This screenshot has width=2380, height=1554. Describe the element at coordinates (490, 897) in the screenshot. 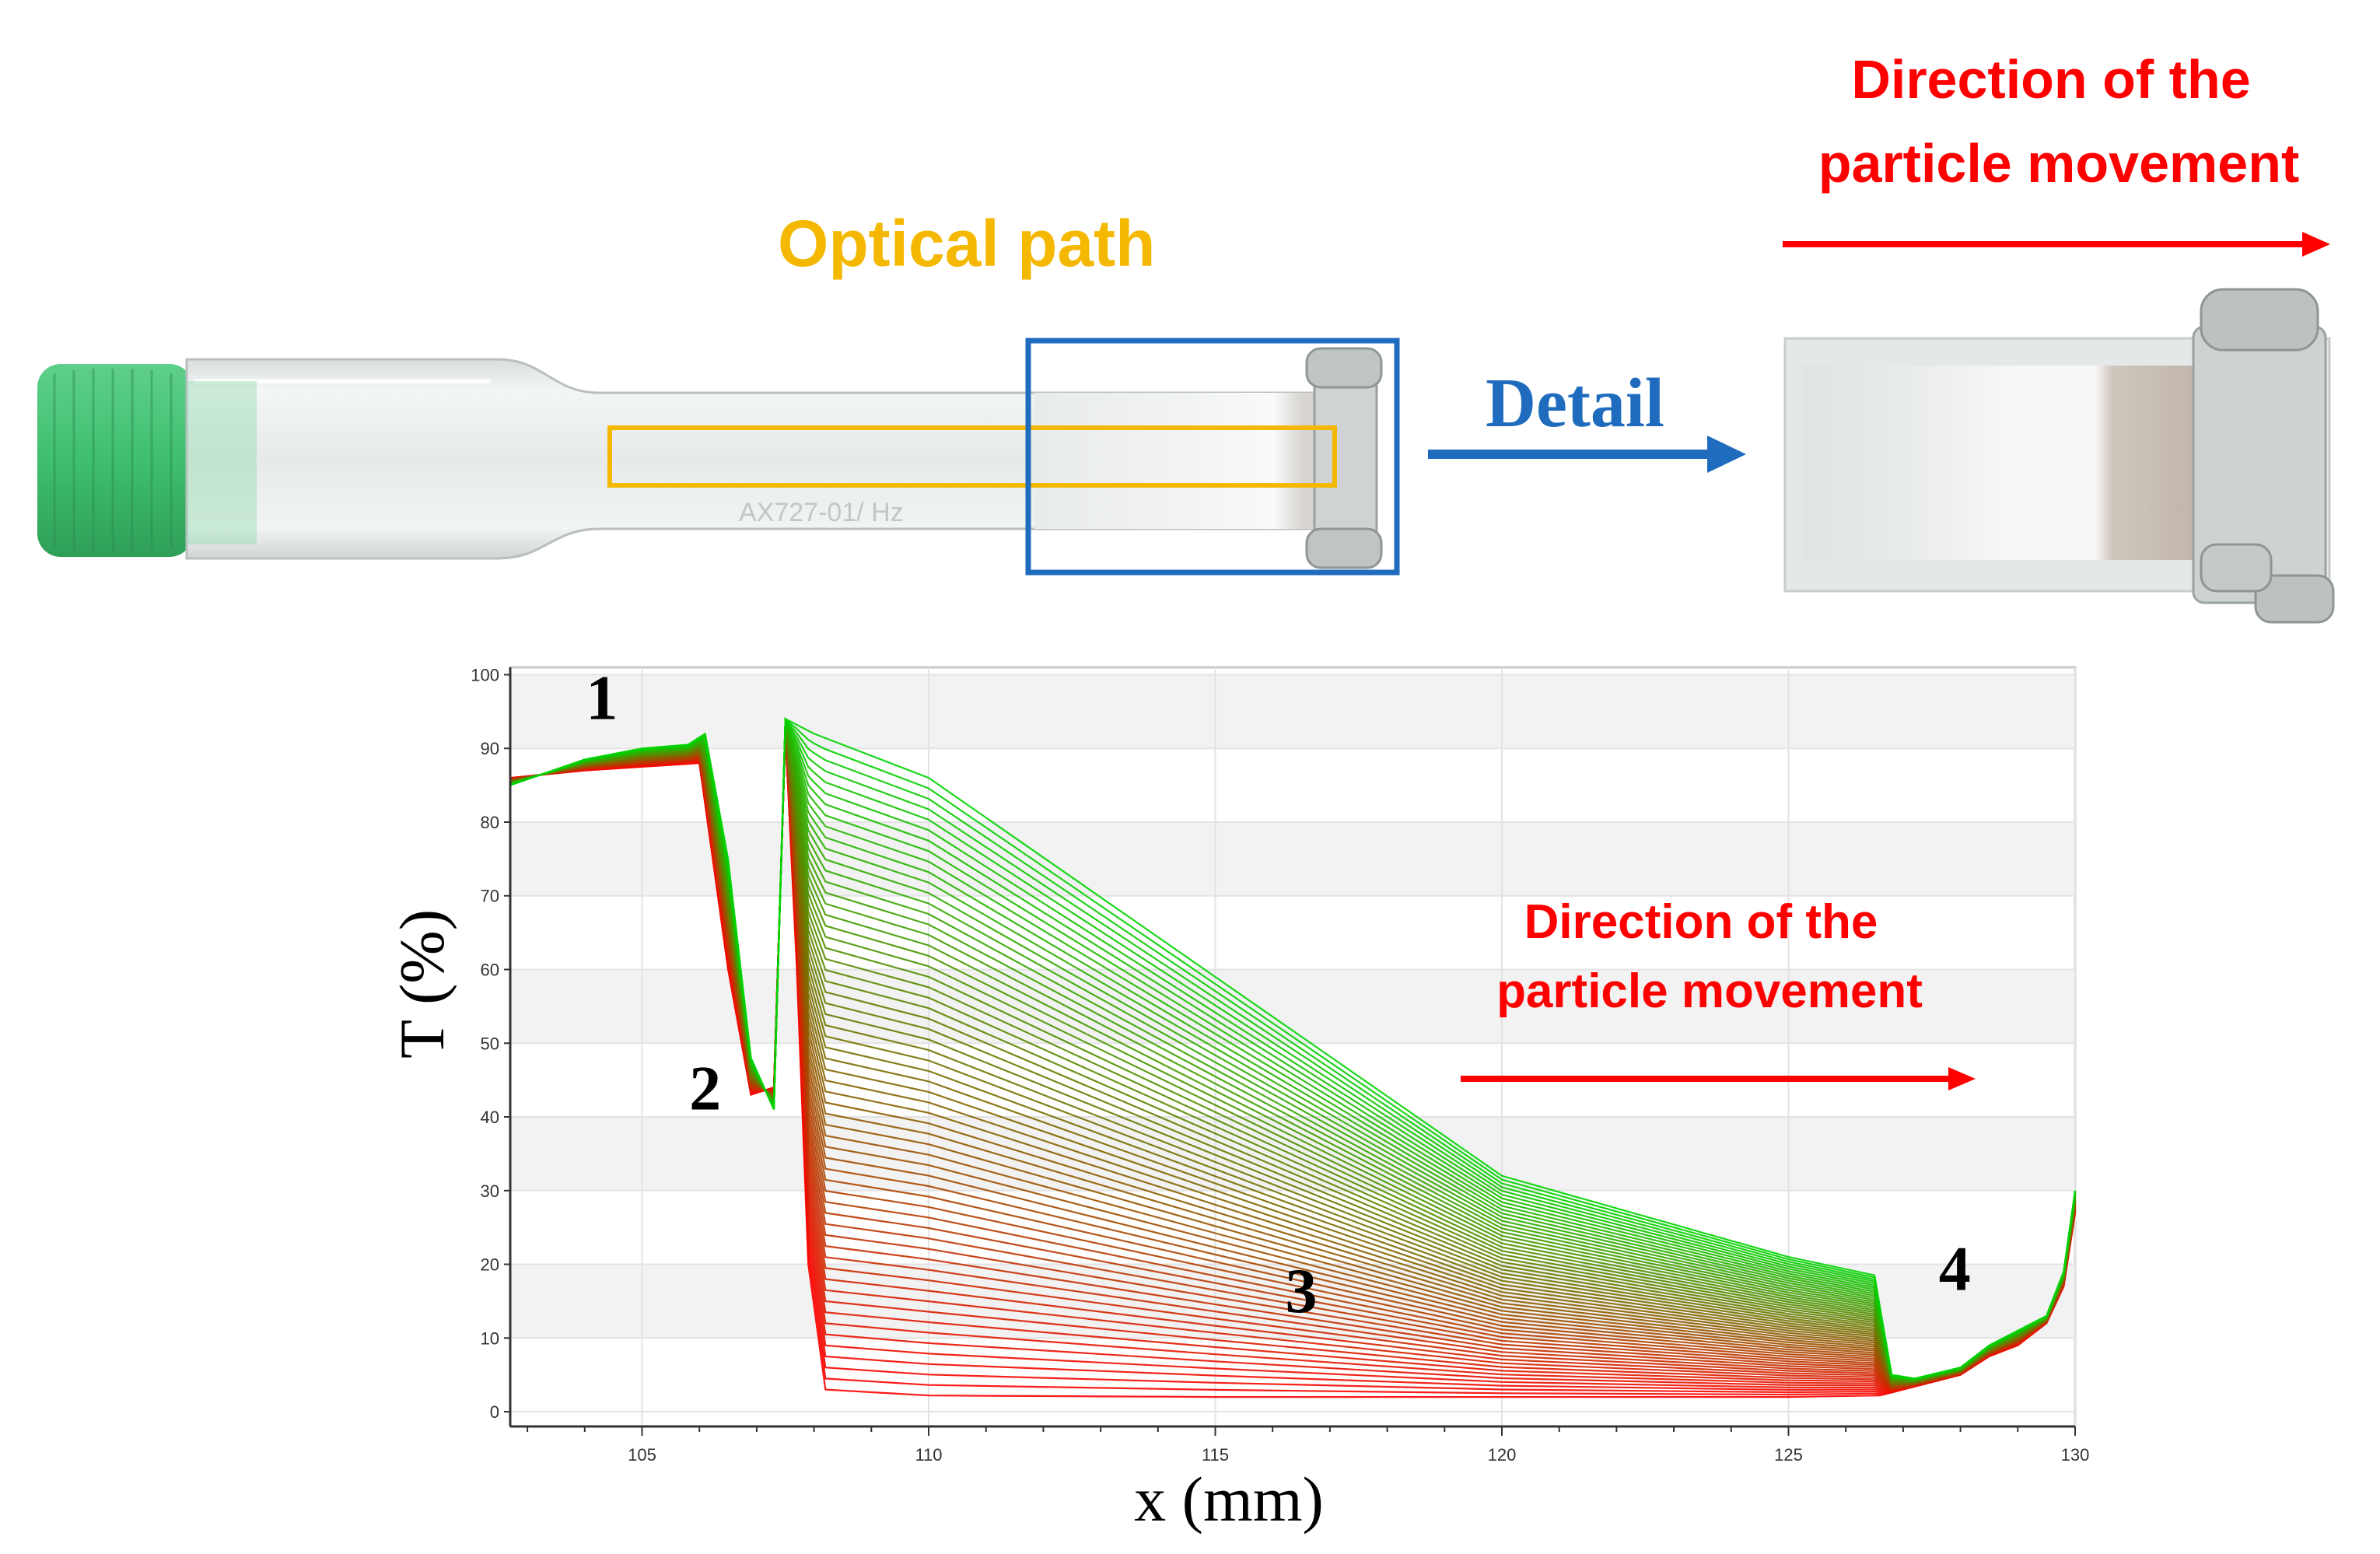

I see `y-tick-label: 70` at that location.